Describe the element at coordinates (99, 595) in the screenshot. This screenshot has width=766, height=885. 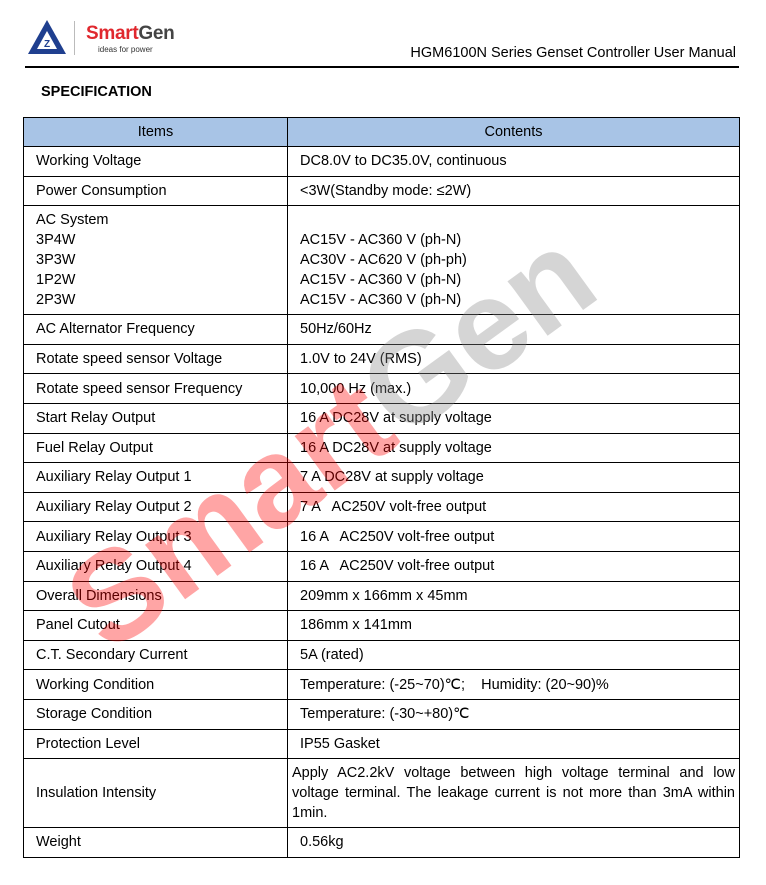
I see `item-line: Overall Dimensions` at that location.